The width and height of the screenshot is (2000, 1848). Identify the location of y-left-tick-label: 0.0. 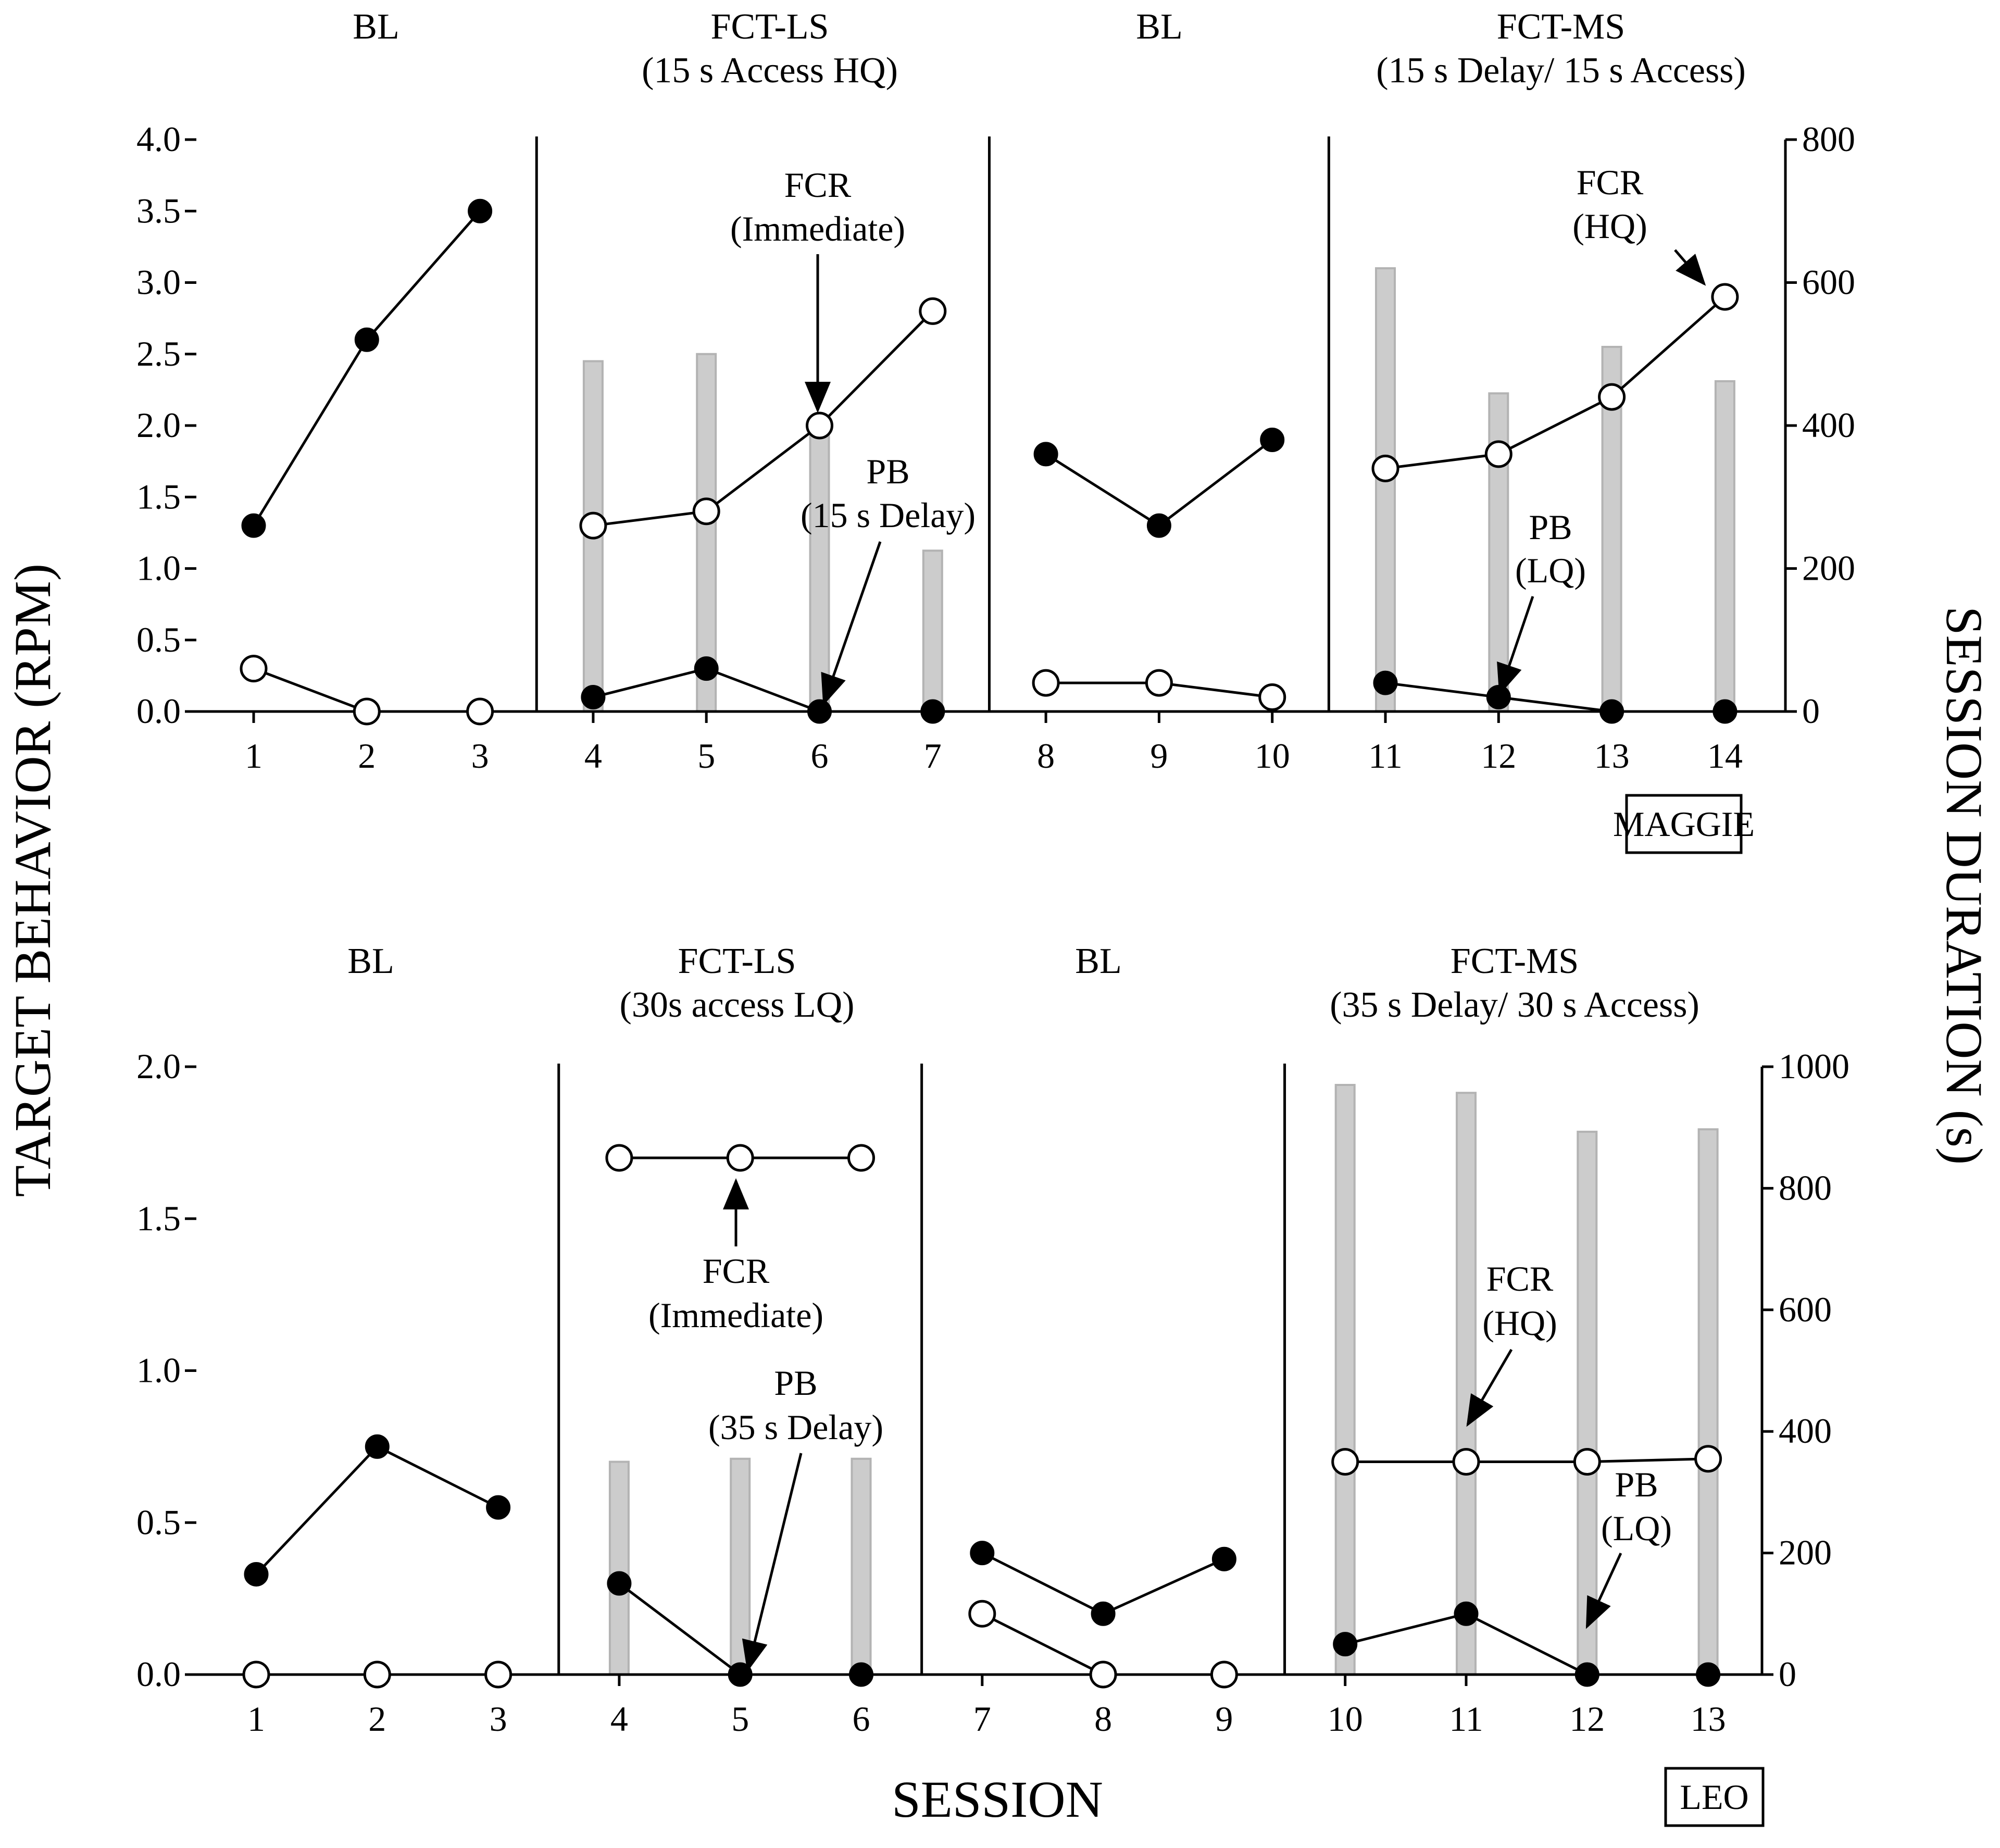
(158, 711).